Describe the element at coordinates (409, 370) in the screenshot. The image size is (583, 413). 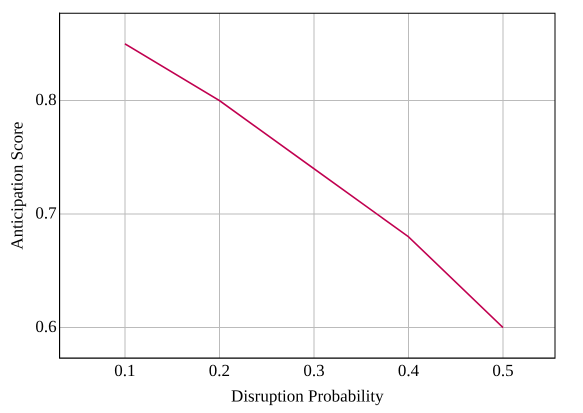
I see `x-tick-label: 0.4` at that location.